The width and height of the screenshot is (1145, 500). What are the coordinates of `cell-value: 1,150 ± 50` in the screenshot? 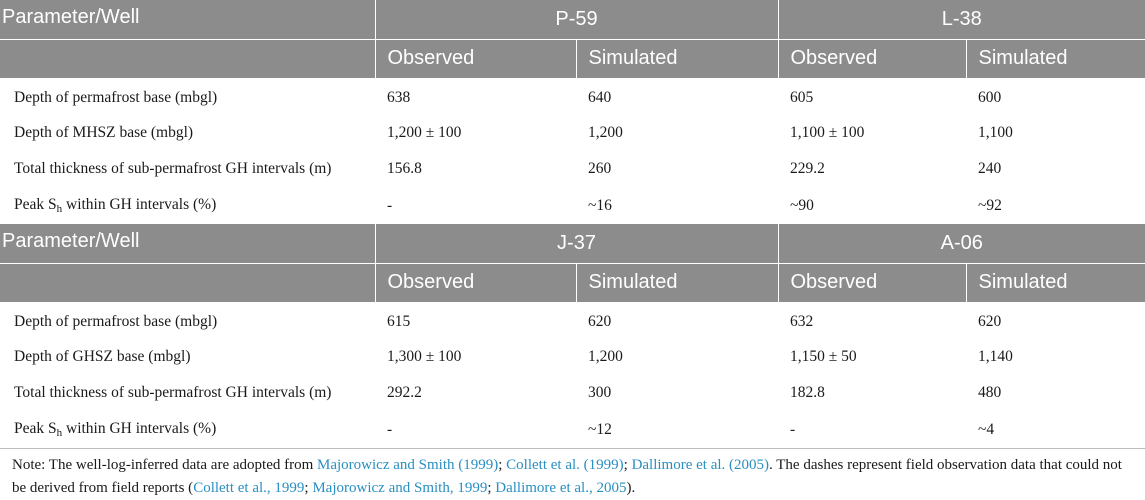 It's located at (872, 356).